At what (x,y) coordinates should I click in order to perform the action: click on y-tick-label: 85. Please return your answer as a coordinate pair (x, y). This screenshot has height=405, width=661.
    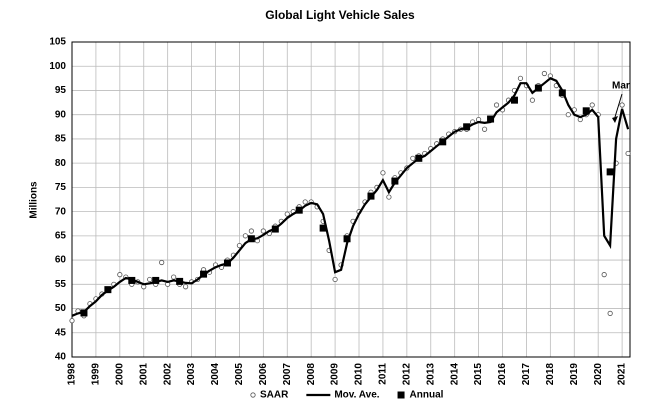
    Looking at the image, I should click on (61, 139).